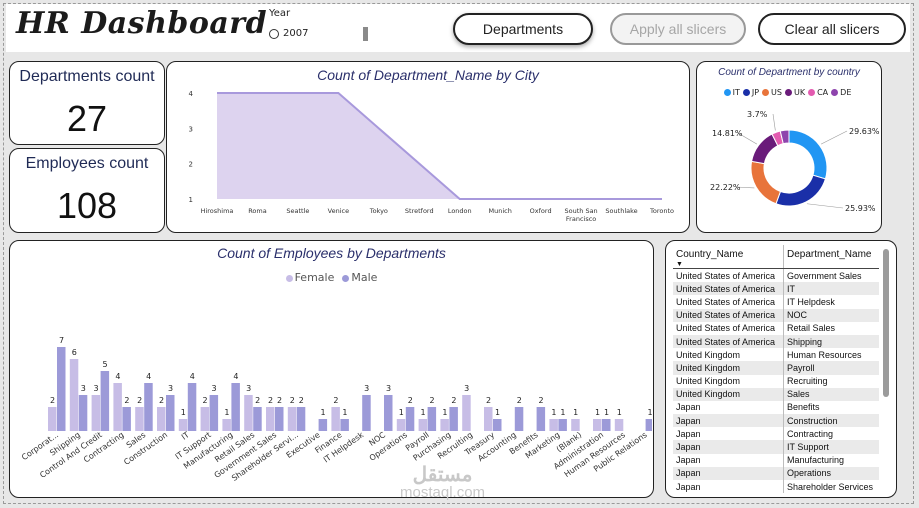  I want to click on departments-button: Departments, so click(523, 29).